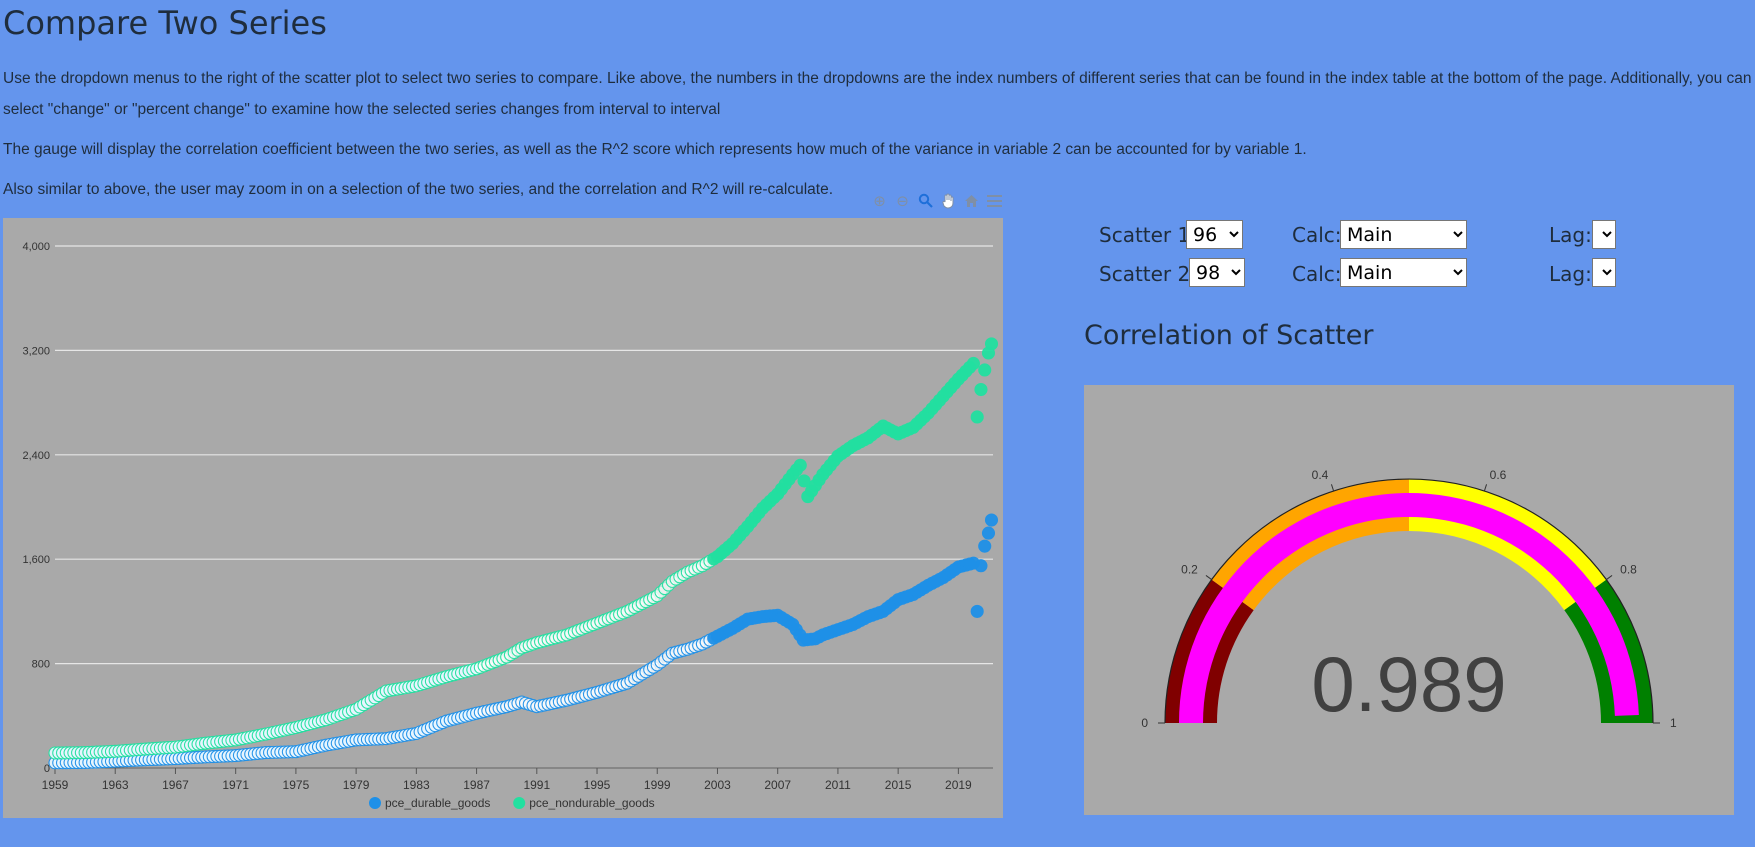 The image size is (1755, 847). I want to click on scatter2-select: 98, so click(1217, 272).